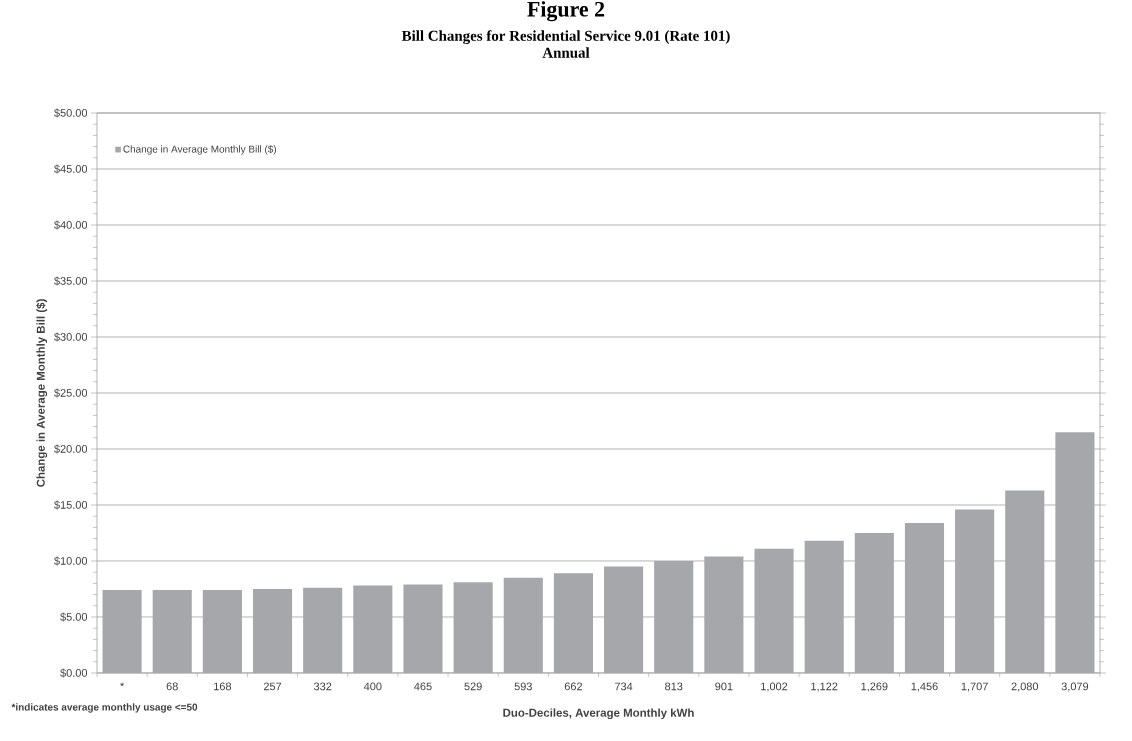 The image size is (1132, 741). I want to click on chart-subtitle: Annual, so click(566, 52).